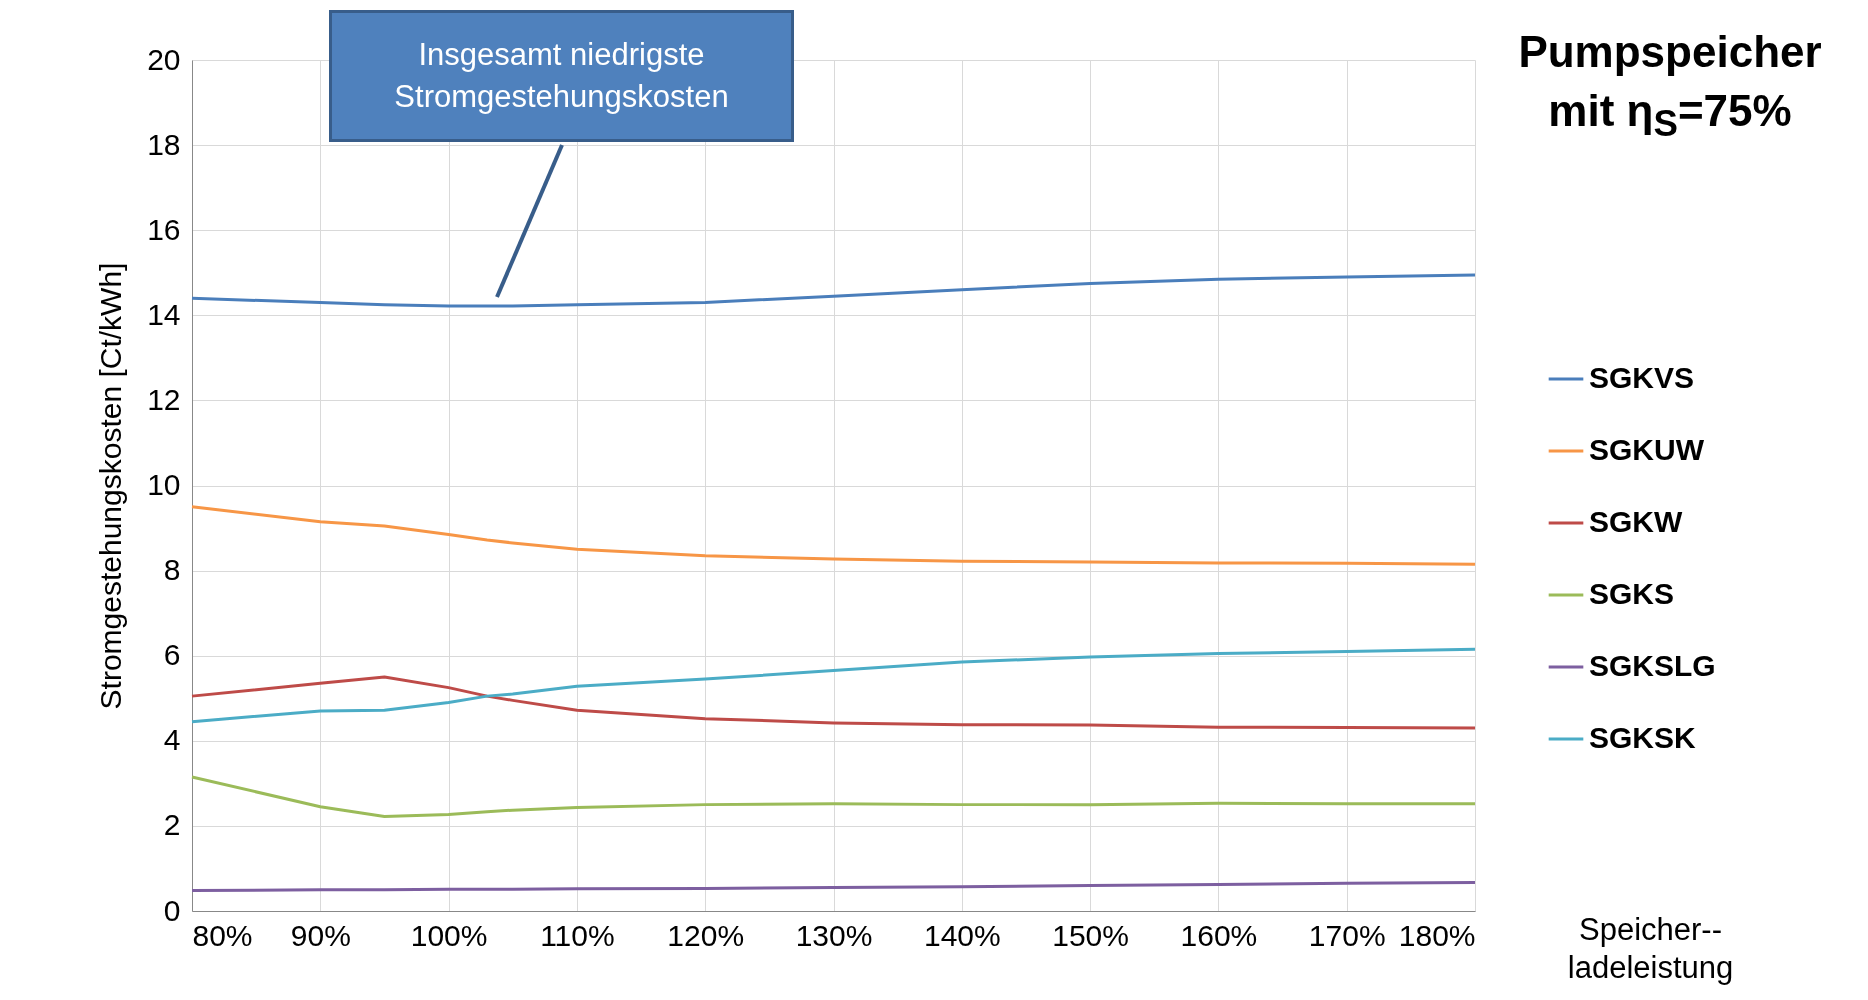  Describe the element at coordinates (962, 935) in the screenshot. I see `x-tick-label: 140%` at that location.